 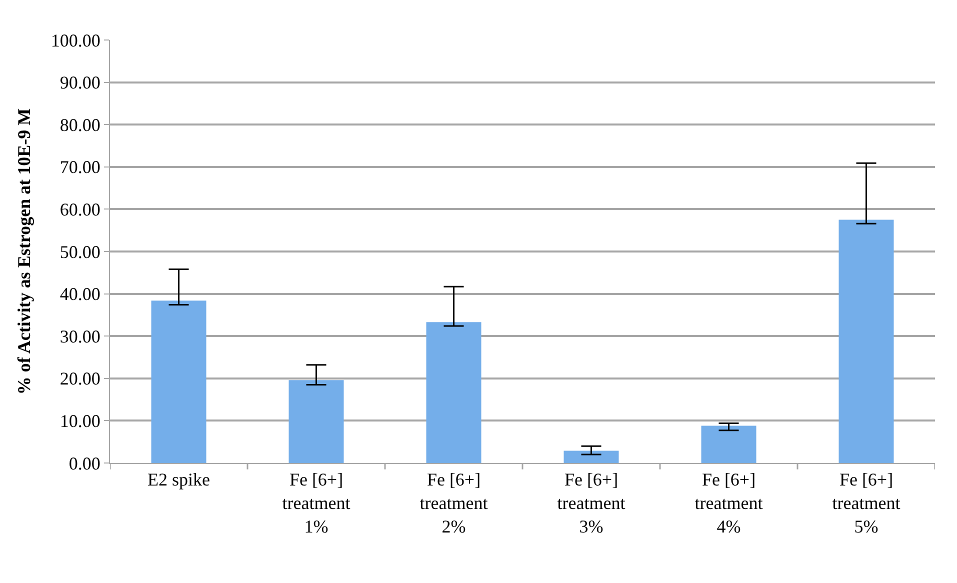 I want to click on y-tick-label: 40.00, so click(x=80, y=294).